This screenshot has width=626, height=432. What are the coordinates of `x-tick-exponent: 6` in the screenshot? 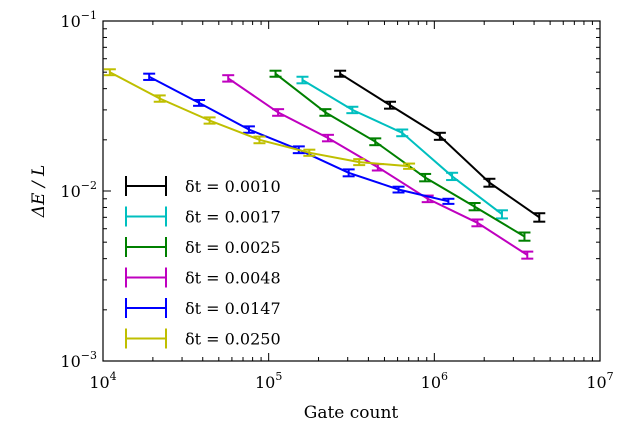 It's located at (444, 376).